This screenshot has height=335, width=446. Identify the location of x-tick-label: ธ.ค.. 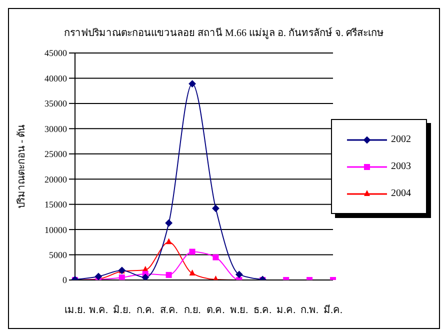
(263, 310).